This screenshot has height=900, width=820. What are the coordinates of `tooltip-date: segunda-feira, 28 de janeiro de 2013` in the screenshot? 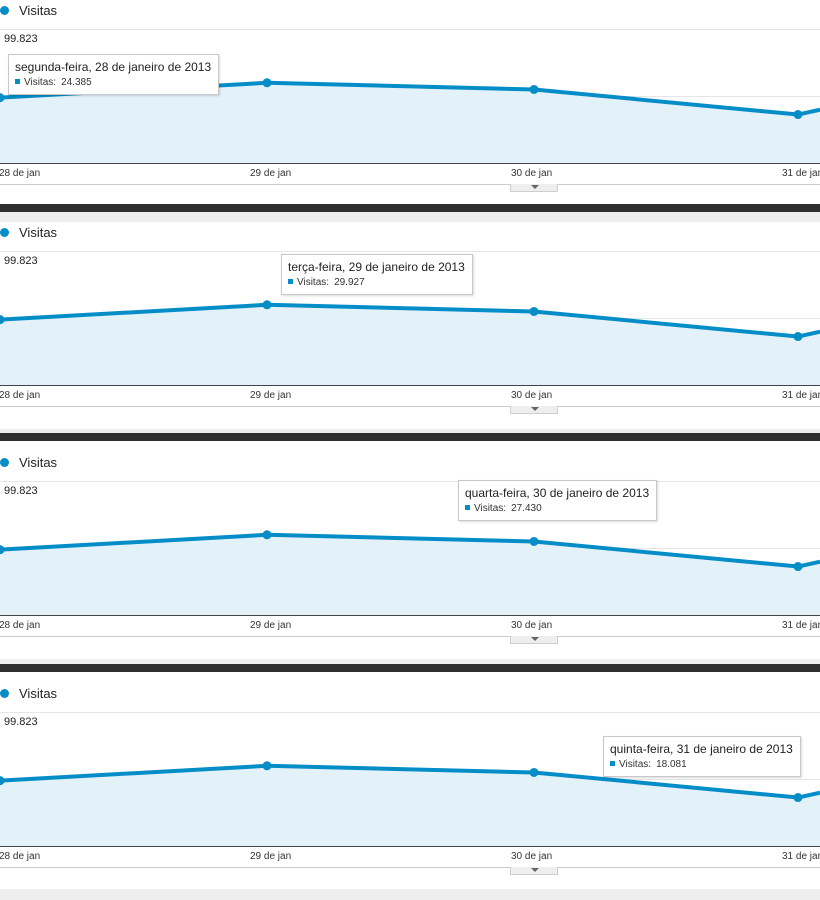 It's located at (113, 67).